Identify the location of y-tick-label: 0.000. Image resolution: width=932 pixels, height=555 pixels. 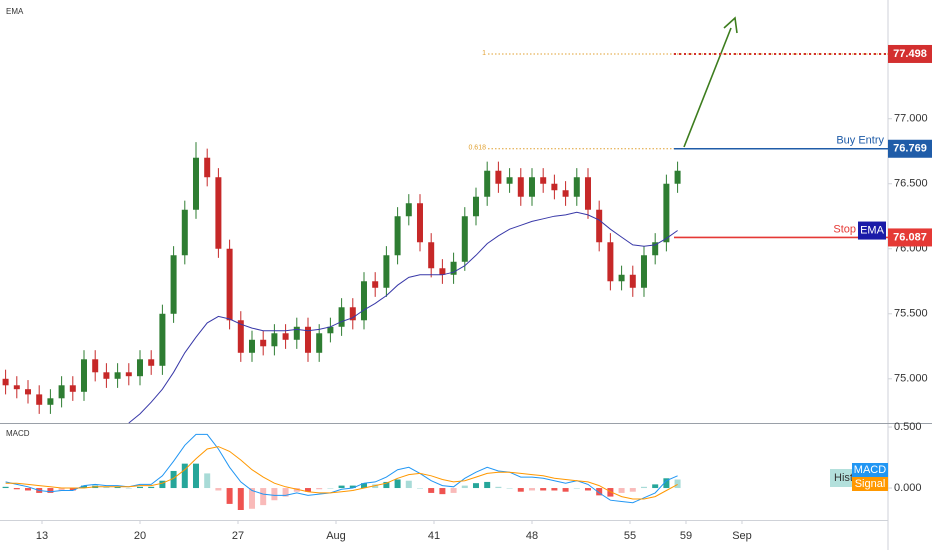
(908, 488).